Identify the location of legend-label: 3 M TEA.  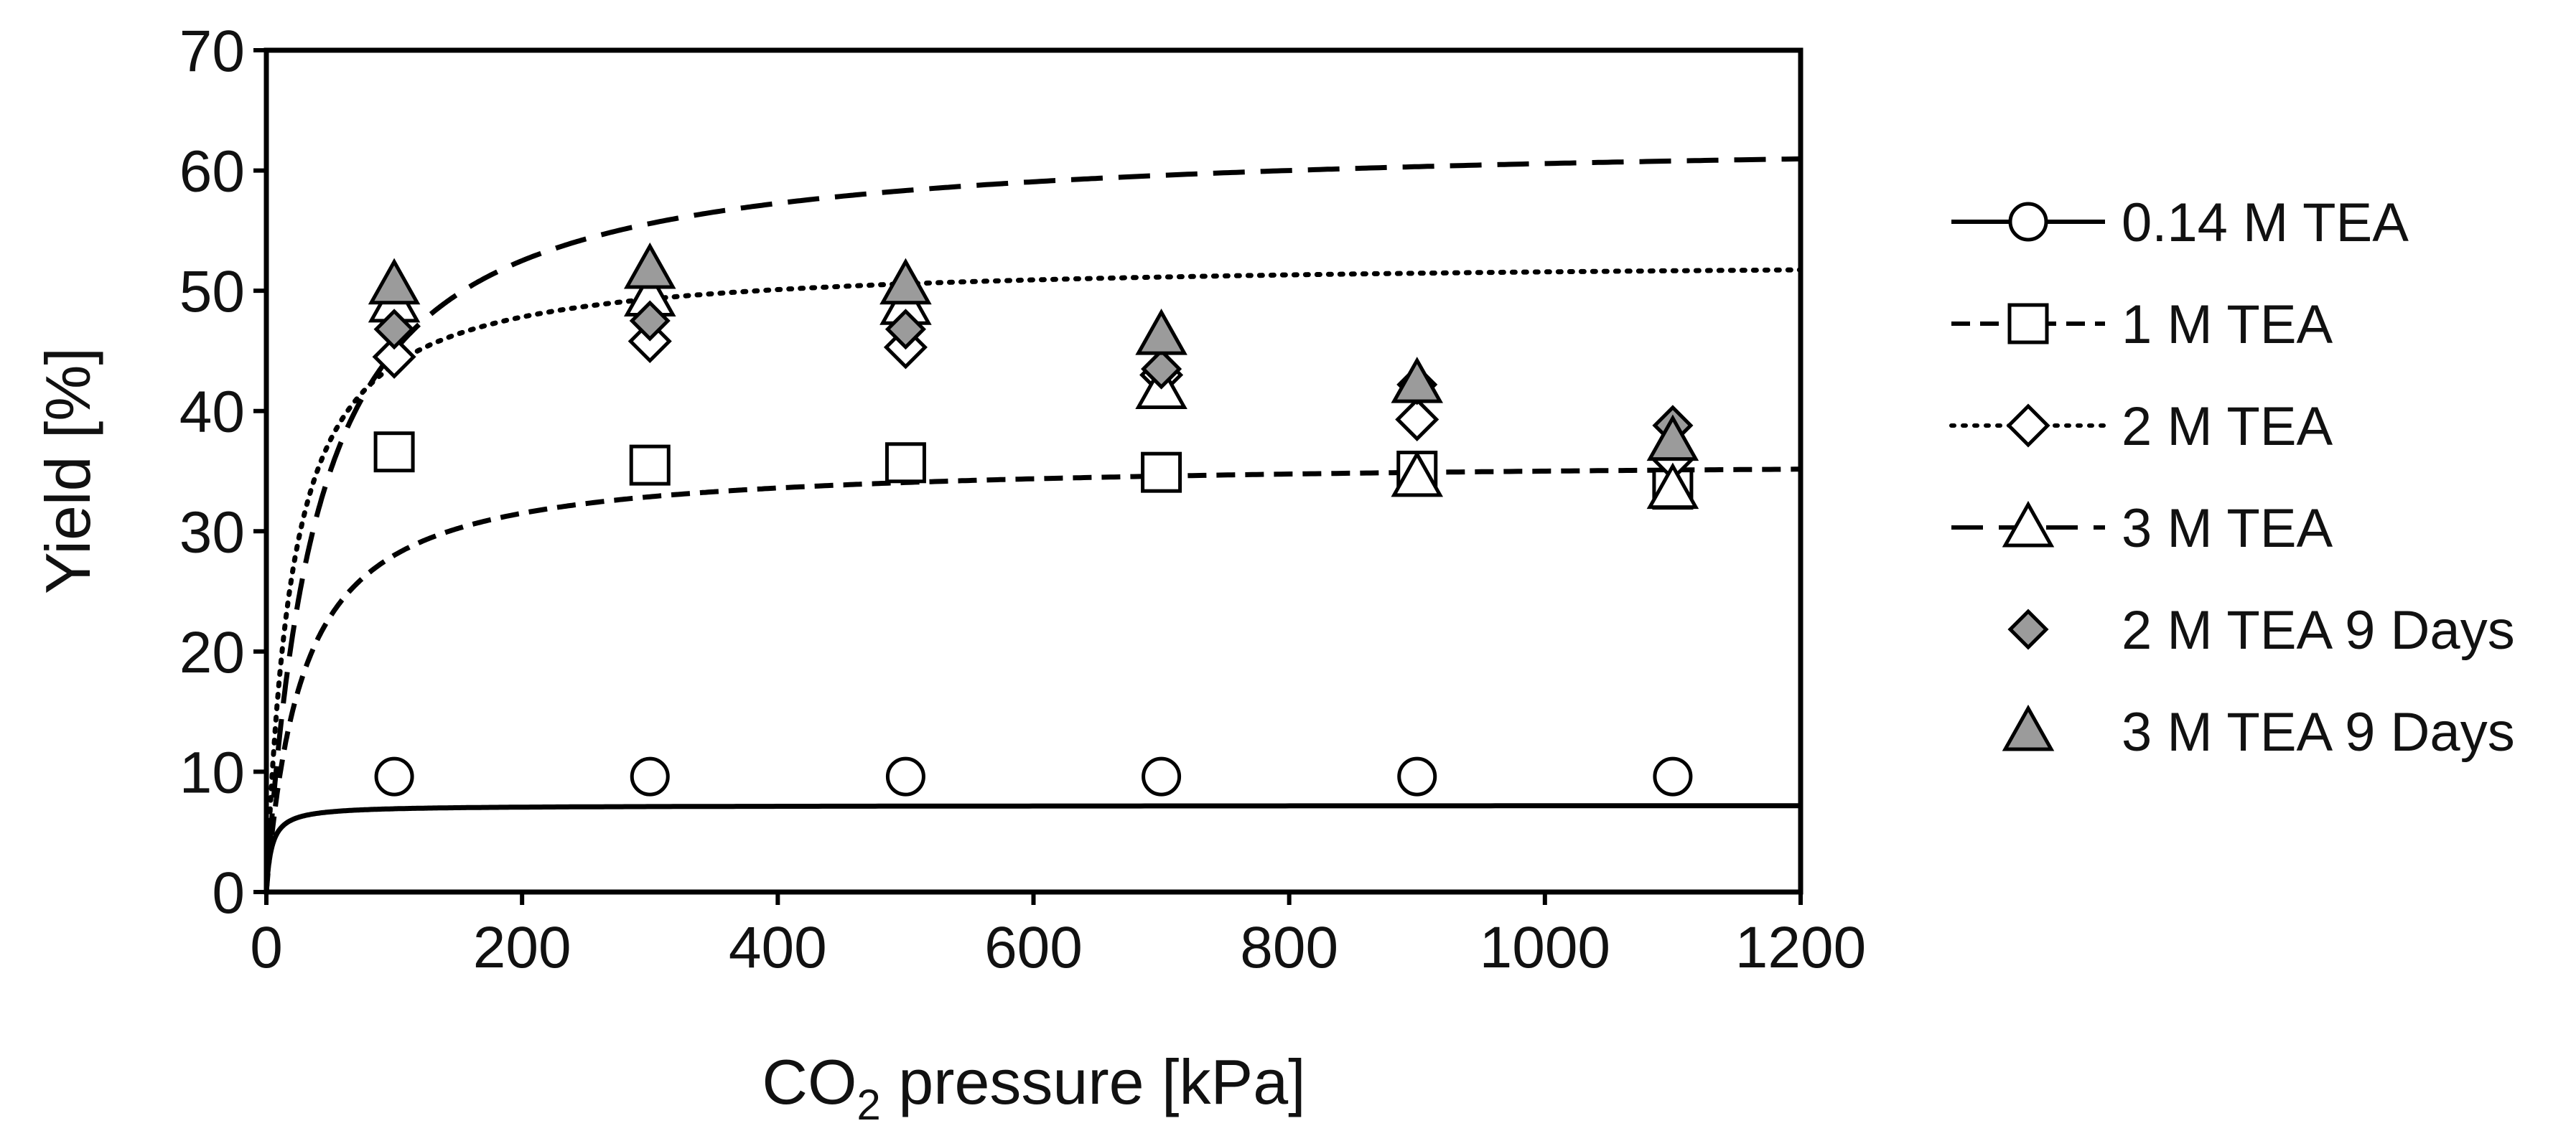
(2227, 528).